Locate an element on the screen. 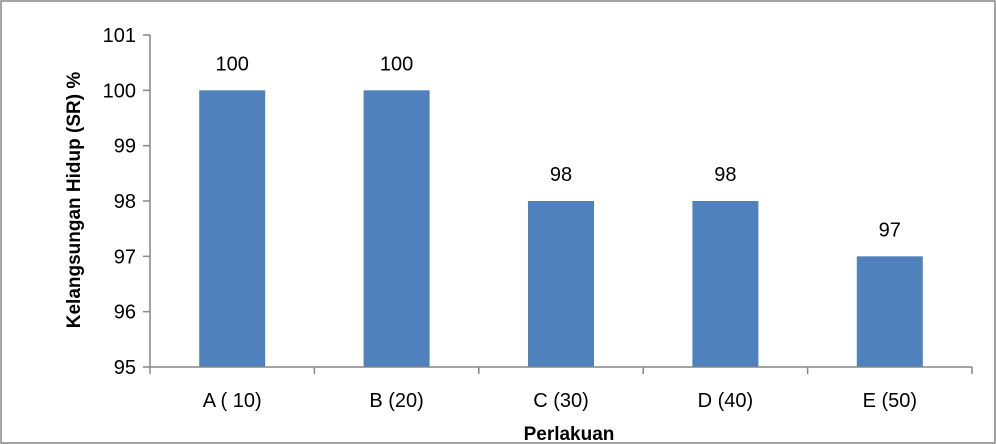 The width and height of the screenshot is (996, 444). y-tick-label: 97 is located at coordinates (125, 257).